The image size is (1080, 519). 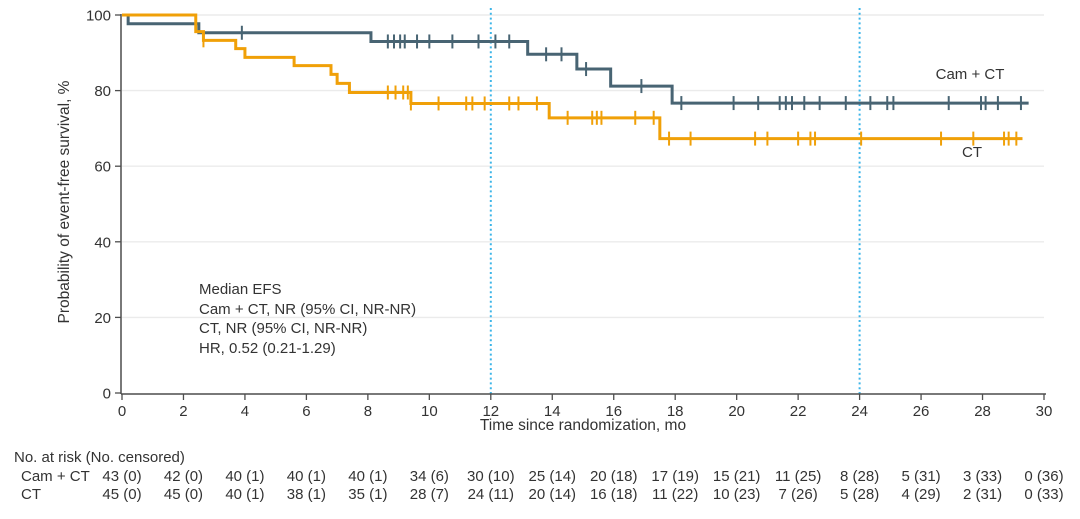 I want to click on risk-row-label: Cam + CT, so click(x=55, y=476).